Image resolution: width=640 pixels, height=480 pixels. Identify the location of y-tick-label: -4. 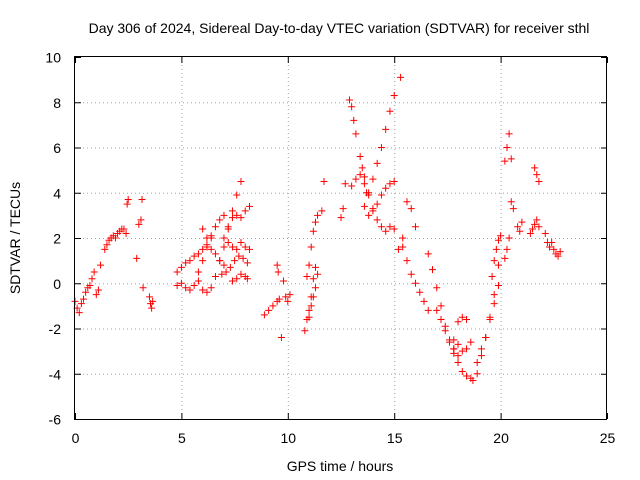
(55, 374).